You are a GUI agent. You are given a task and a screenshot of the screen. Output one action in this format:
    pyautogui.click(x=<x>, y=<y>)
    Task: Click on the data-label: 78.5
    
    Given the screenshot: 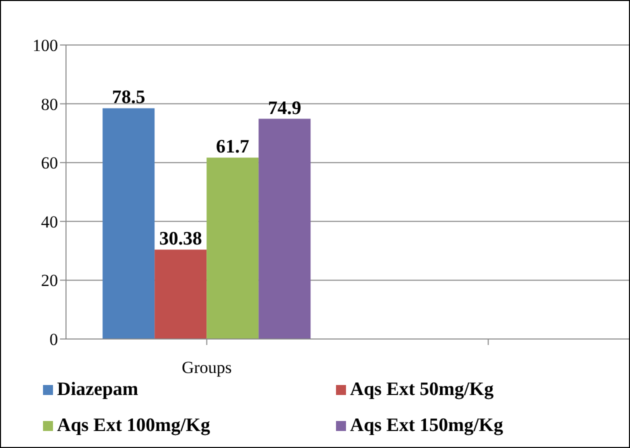 What is the action you would take?
    pyautogui.click(x=129, y=97)
    